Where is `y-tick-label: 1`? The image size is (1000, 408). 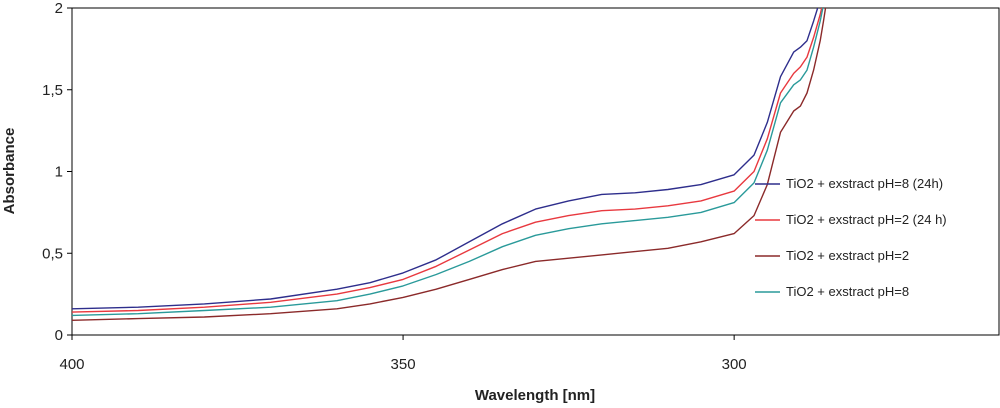 y-tick-label: 1 is located at coordinates (59, 172).